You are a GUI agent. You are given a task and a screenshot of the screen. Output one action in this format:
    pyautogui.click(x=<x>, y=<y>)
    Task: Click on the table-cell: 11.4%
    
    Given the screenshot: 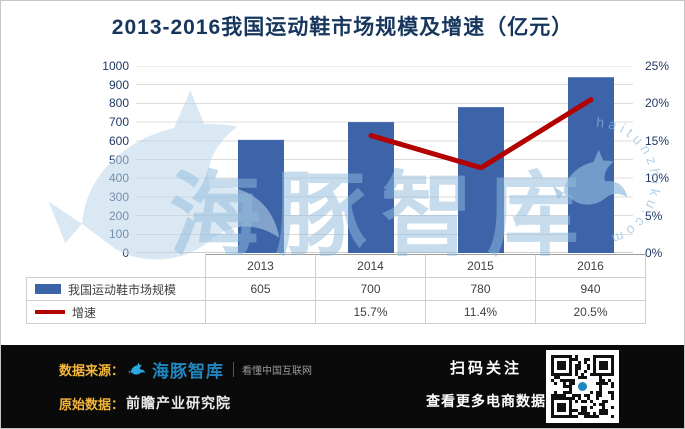 What is the action you would take?
    pyautogui.click(x=481, y=312)
    